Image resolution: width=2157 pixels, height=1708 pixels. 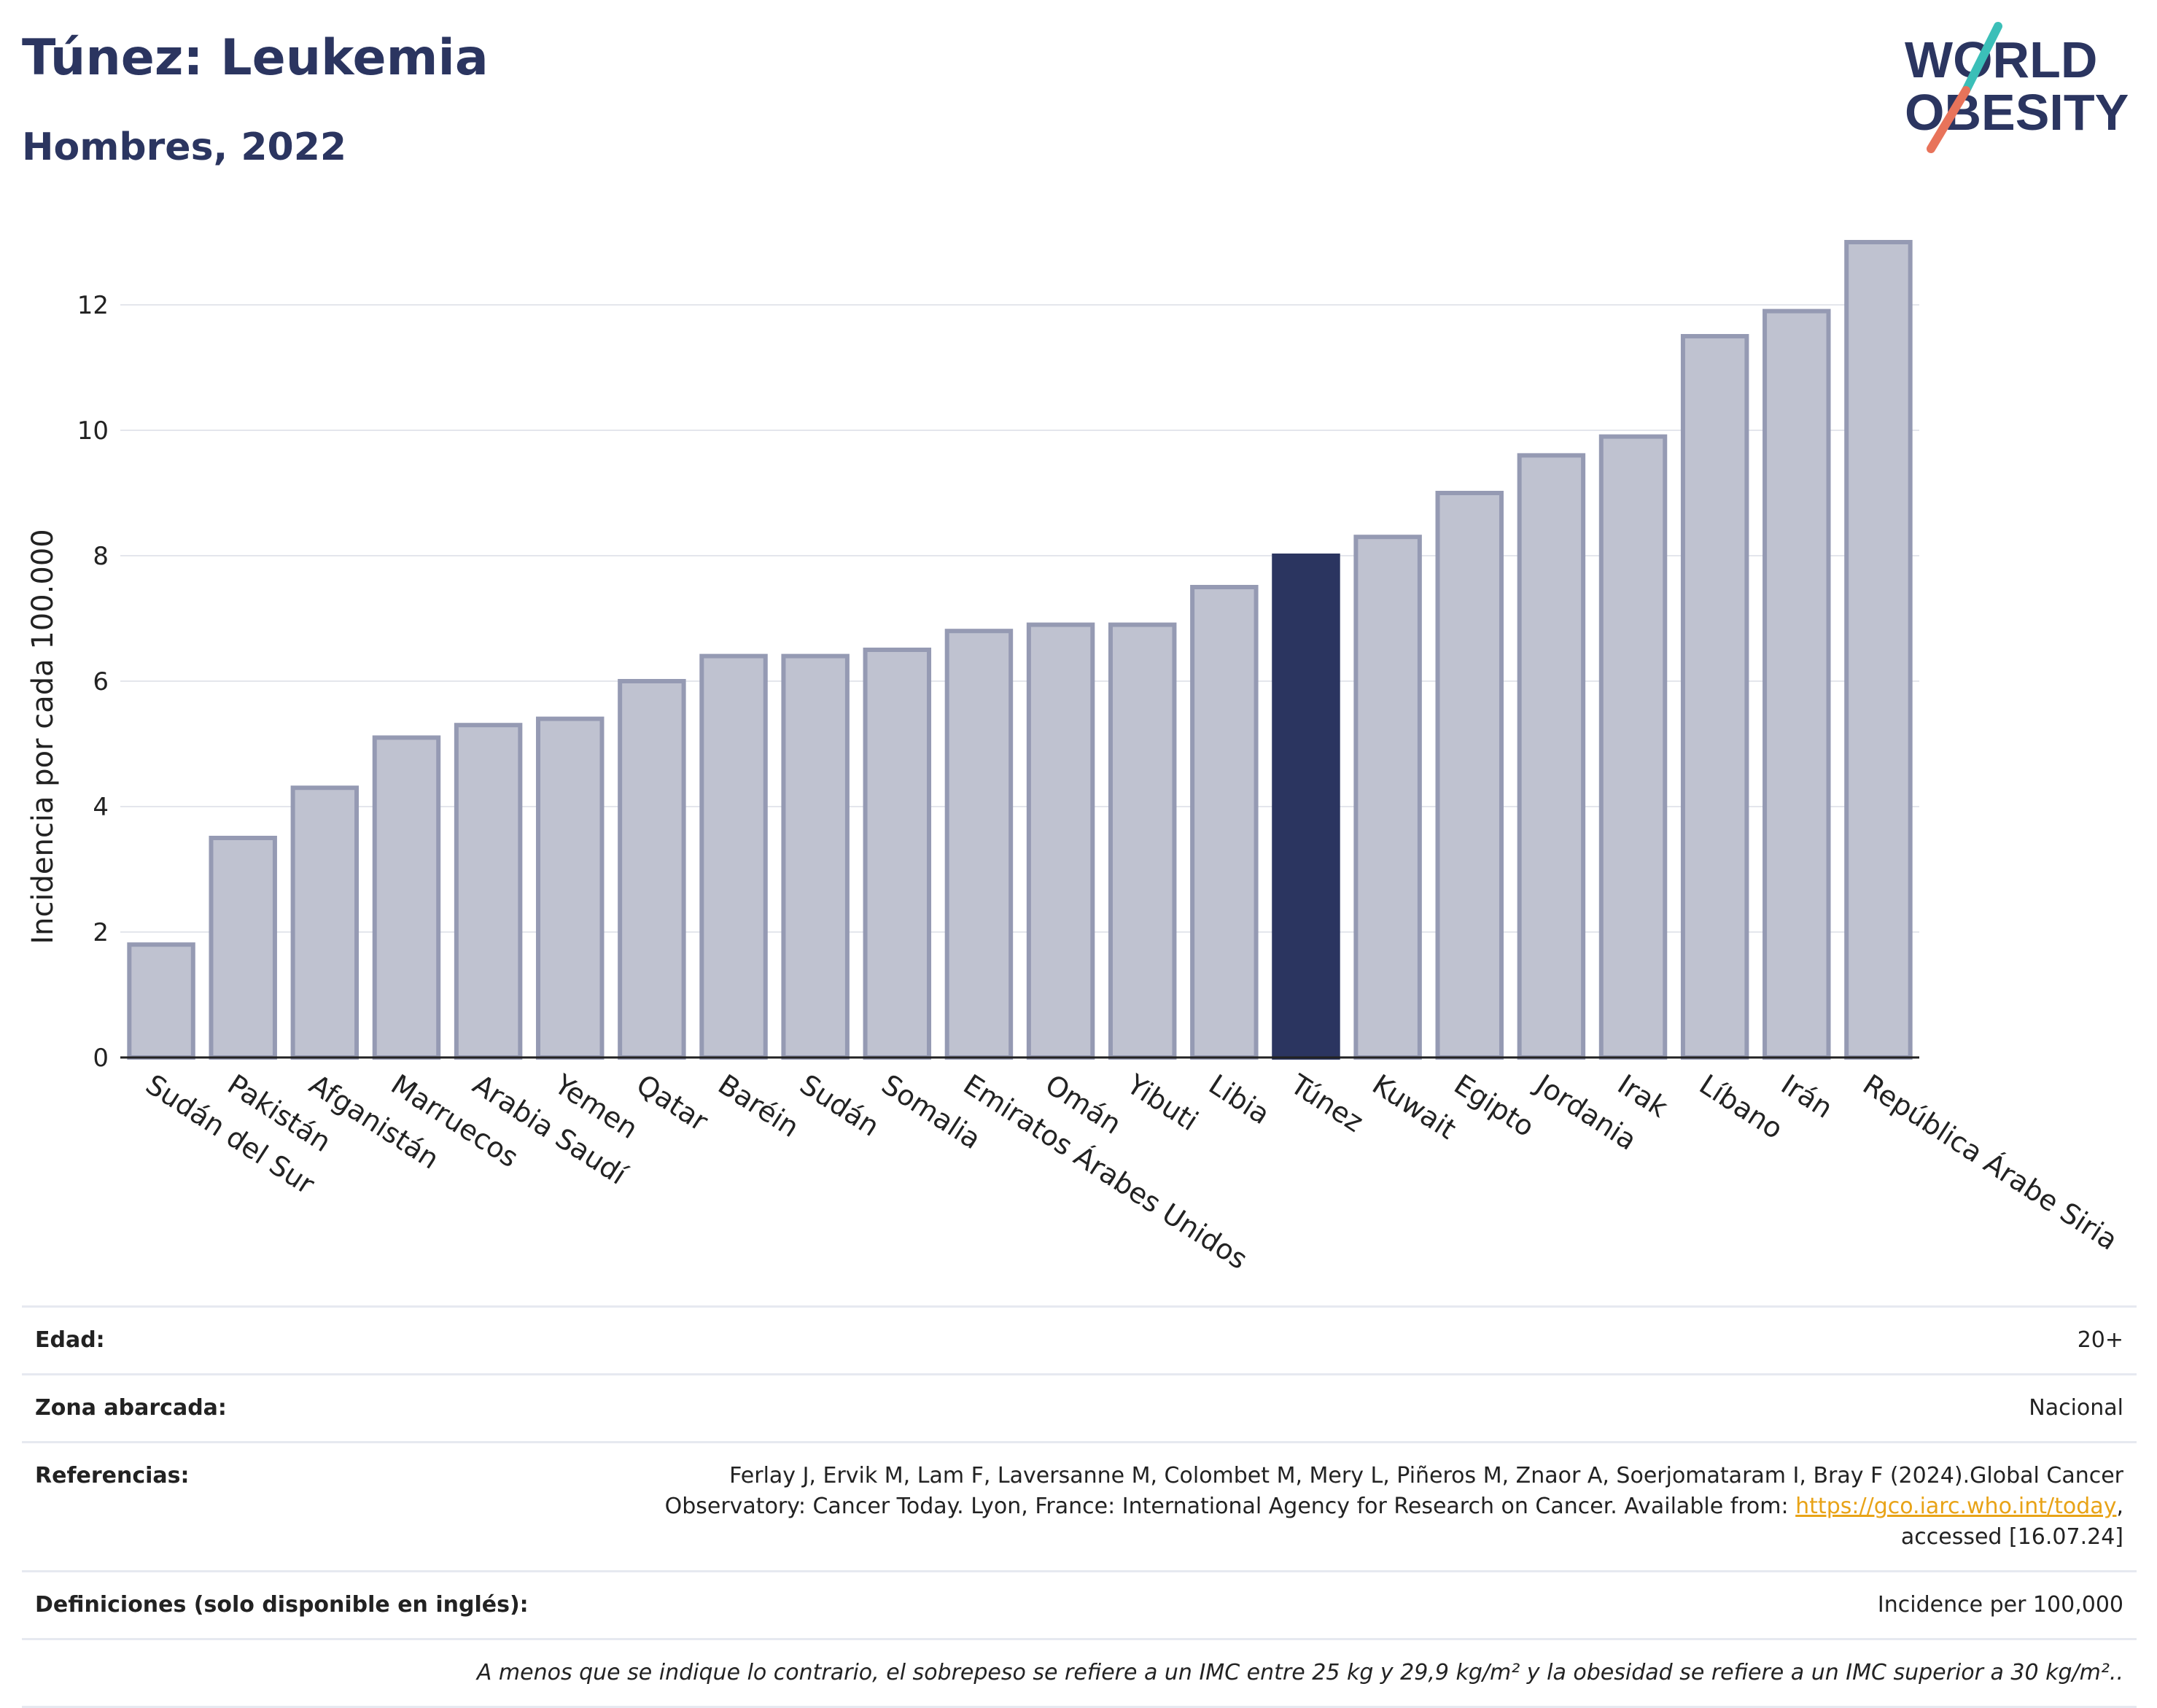 I want to click on logo-slash-coral, so click(x=1948, y=120).